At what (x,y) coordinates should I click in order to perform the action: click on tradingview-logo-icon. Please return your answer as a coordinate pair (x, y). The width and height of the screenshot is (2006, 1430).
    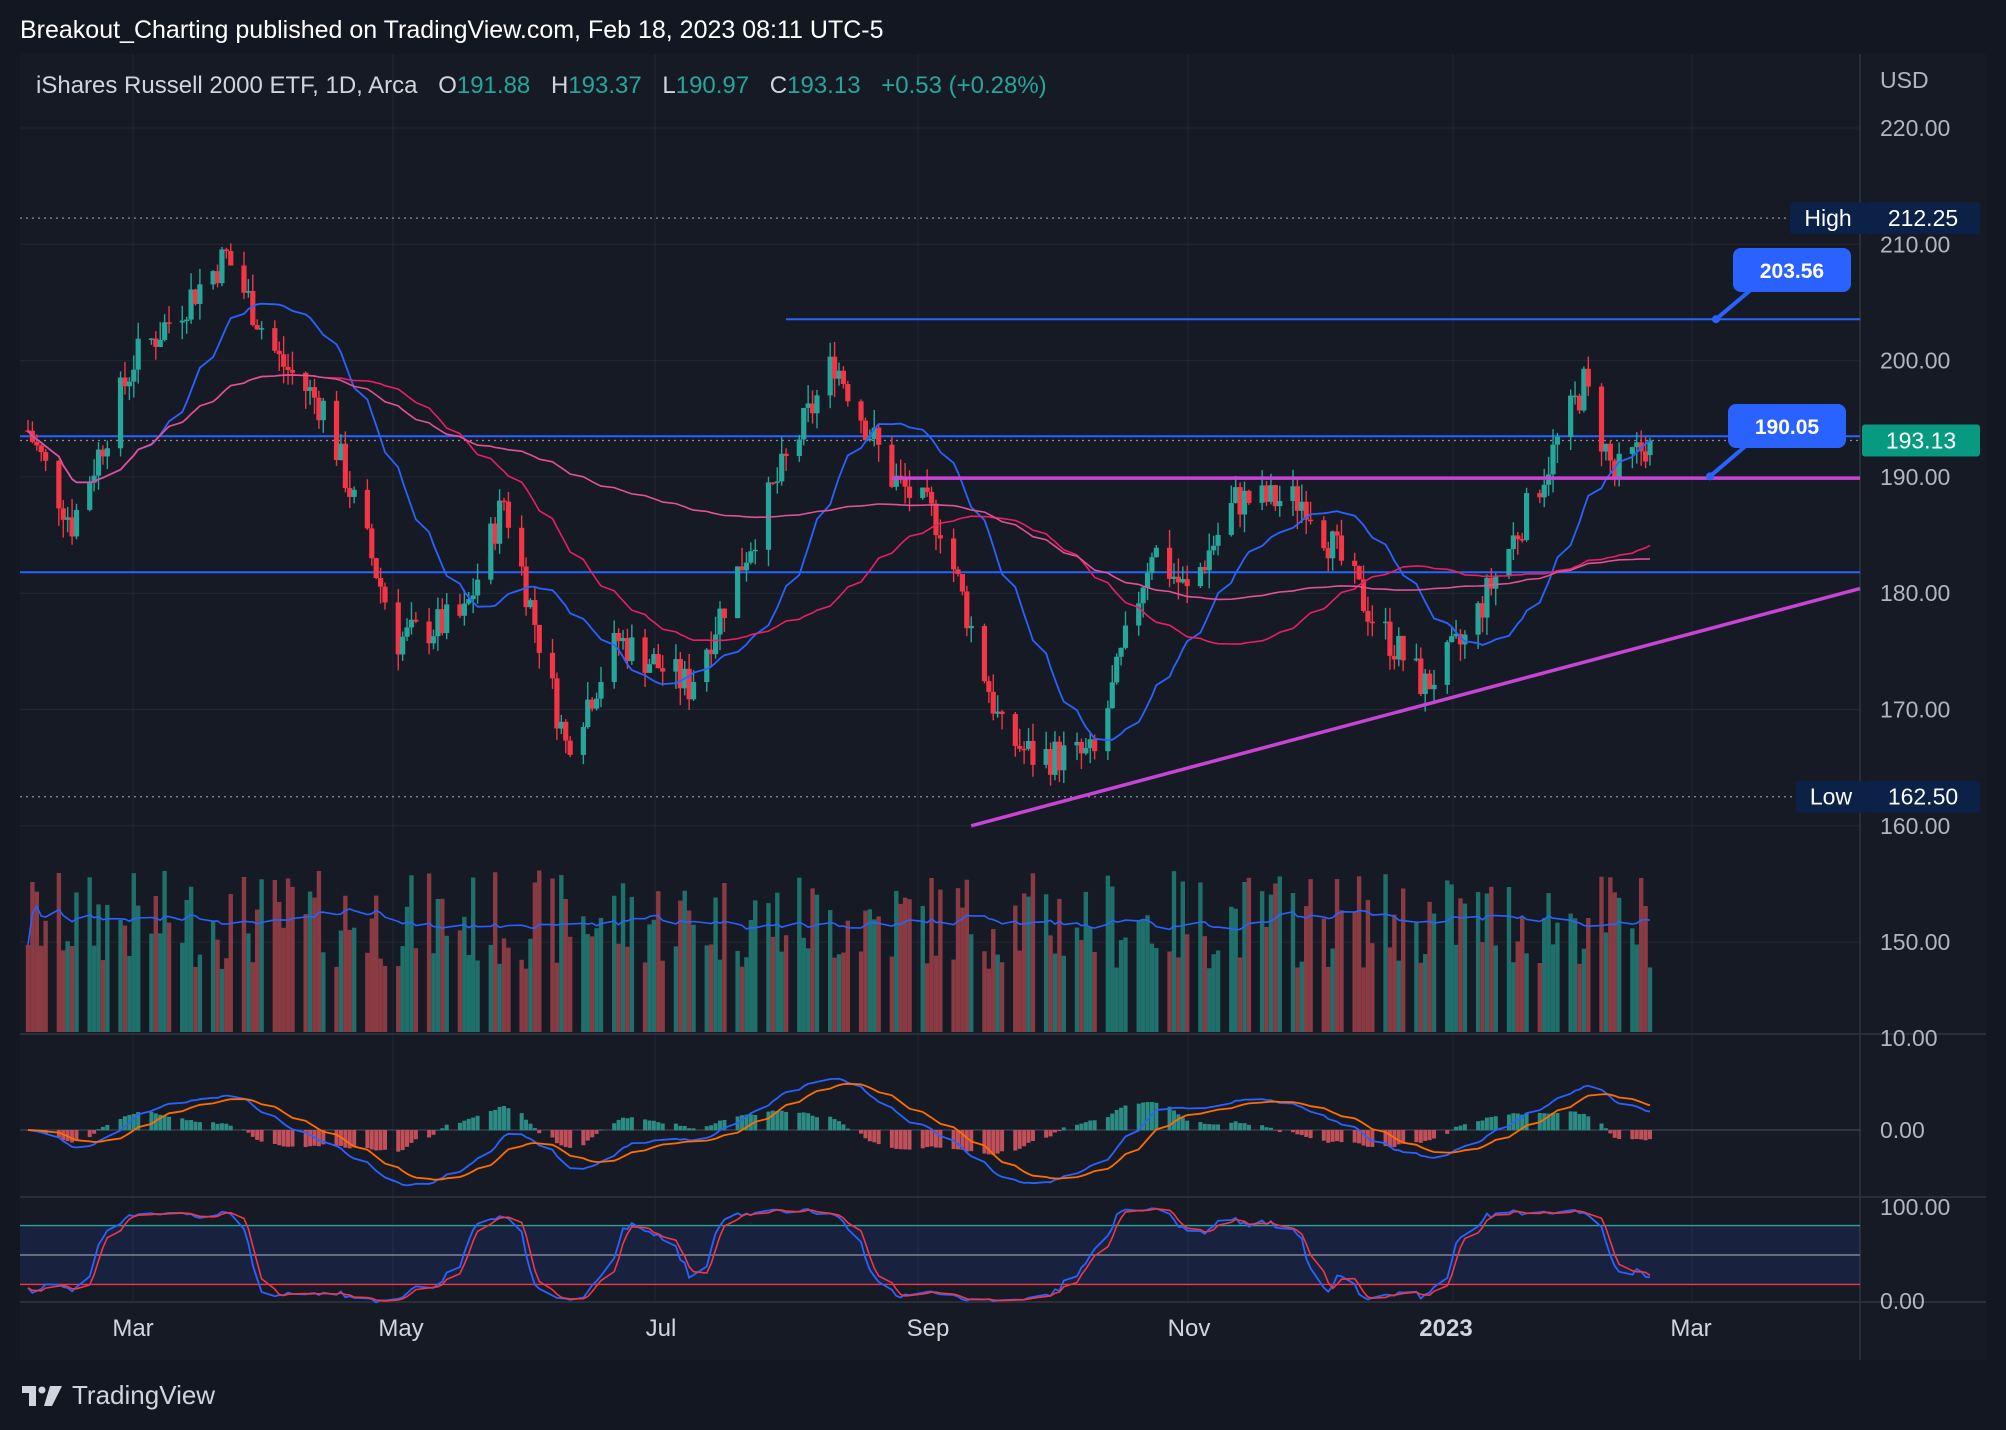
    Looking at the image, I should click on (42, 1395).